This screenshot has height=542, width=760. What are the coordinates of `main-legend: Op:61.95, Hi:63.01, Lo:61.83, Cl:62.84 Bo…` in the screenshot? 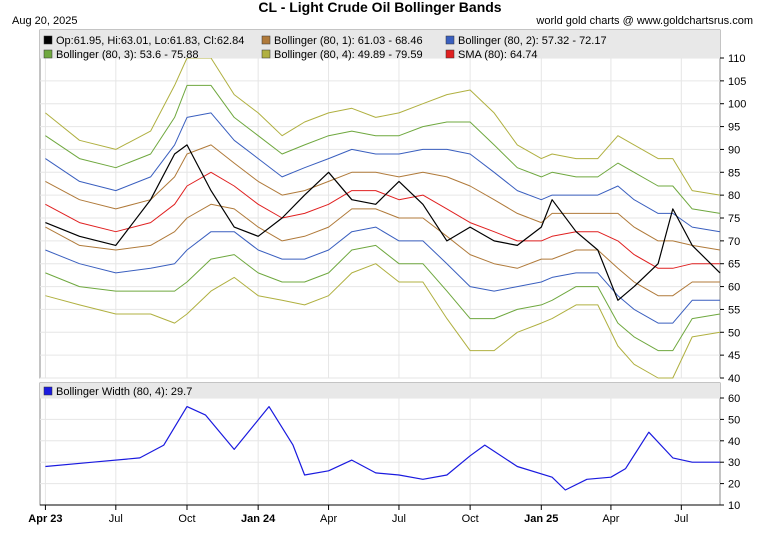 It's located at (325, 48).